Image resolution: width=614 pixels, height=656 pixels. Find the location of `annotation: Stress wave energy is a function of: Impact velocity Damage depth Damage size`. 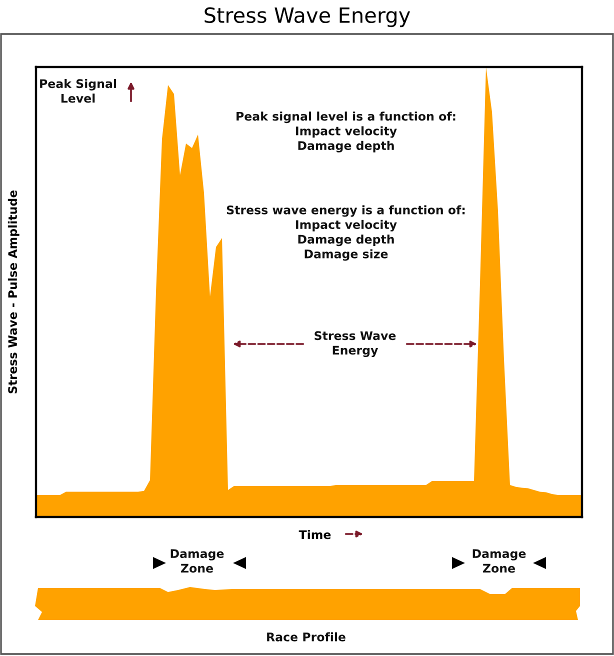

annotation: Stress wave energy is a function of: Impact velocity Damage depth Damage size is located at coordinates (345, 233).